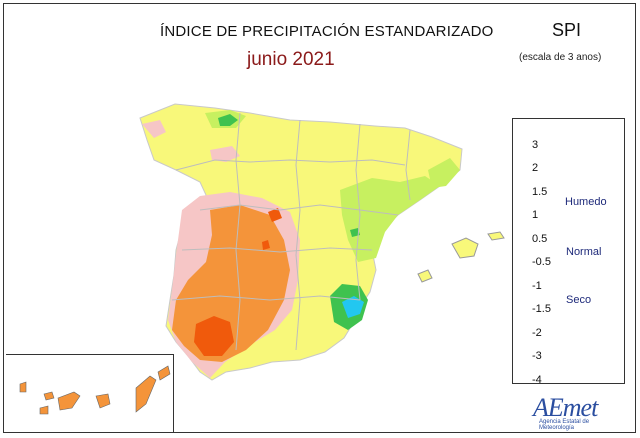 The width and height of the screenshot is (640, 438). Describe the element at coordinates (228, 120) in the screenshot. I see `small-green-spot` at that location.